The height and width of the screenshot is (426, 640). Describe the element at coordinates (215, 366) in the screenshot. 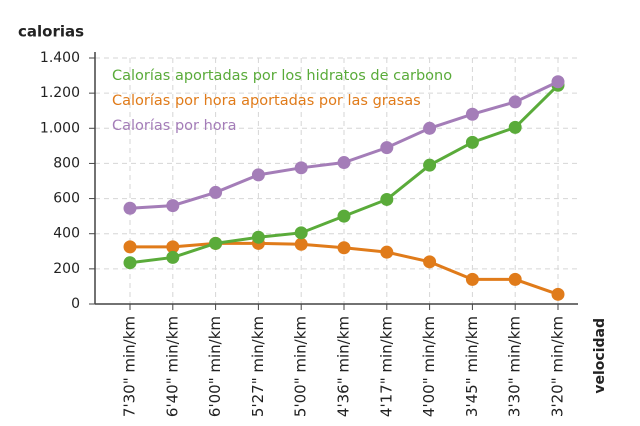

I see `x-tick-label: 6'00" min/km` at that location.